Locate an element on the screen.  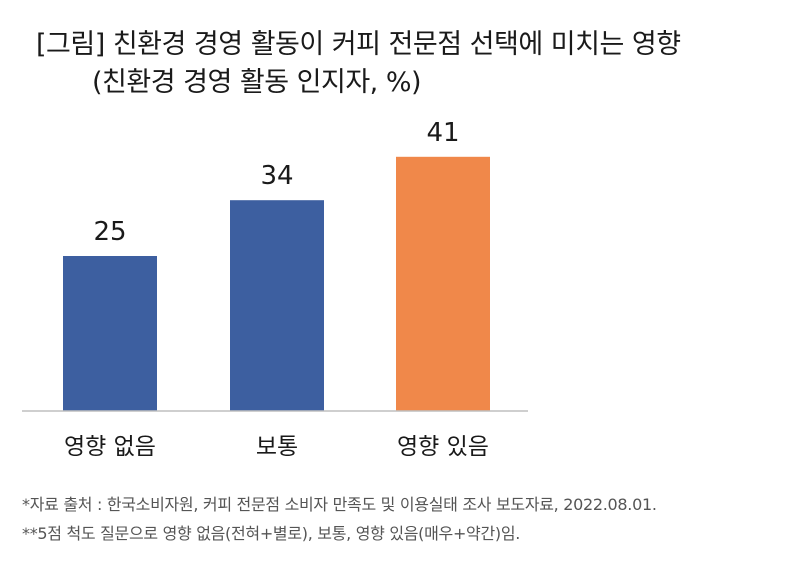
value-label-2: 34 is located at coordinates (276, 176).